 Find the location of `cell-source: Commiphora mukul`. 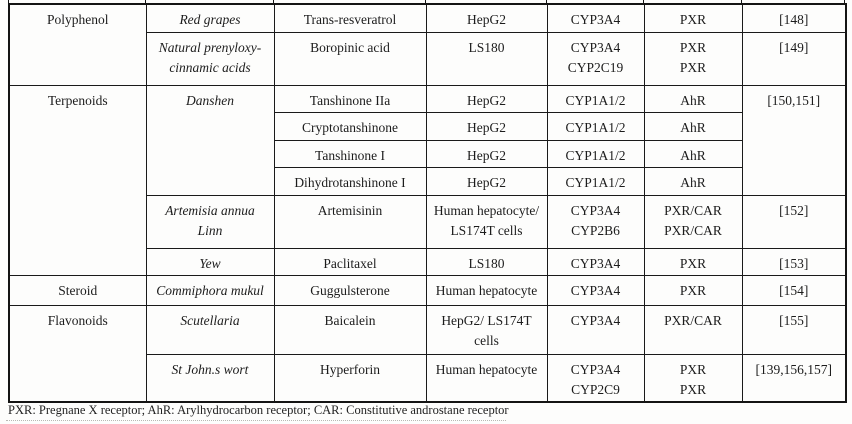

cell-source: Commiphora mukul is located at coordinates (210, 290).